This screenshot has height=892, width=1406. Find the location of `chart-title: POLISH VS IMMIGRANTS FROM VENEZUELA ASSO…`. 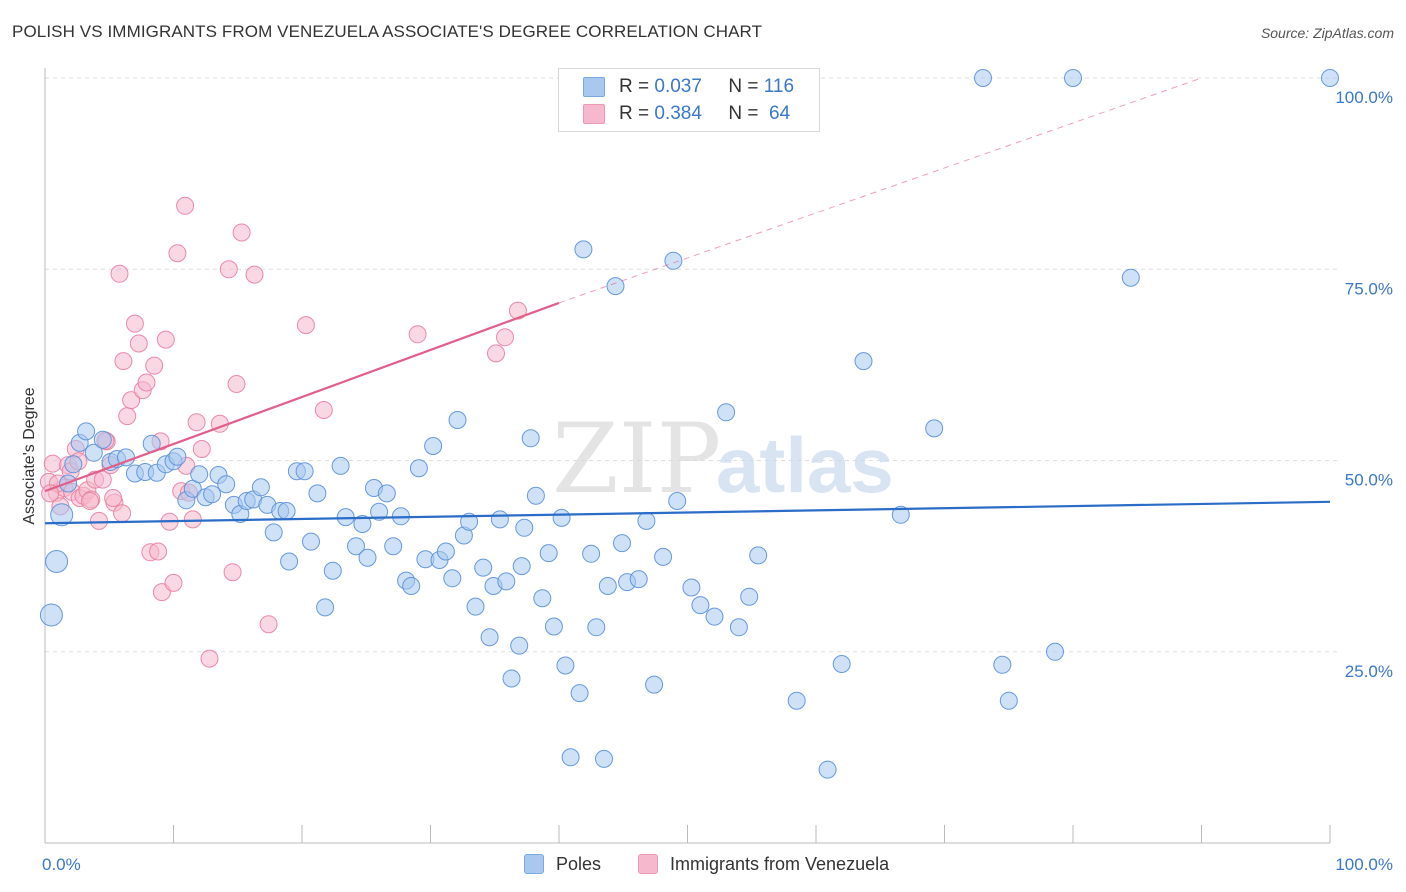

chart-title: POLISH VS IMMIGRANTS FROM VENEZUELA ASSO… is located at coordinates (387, 31).